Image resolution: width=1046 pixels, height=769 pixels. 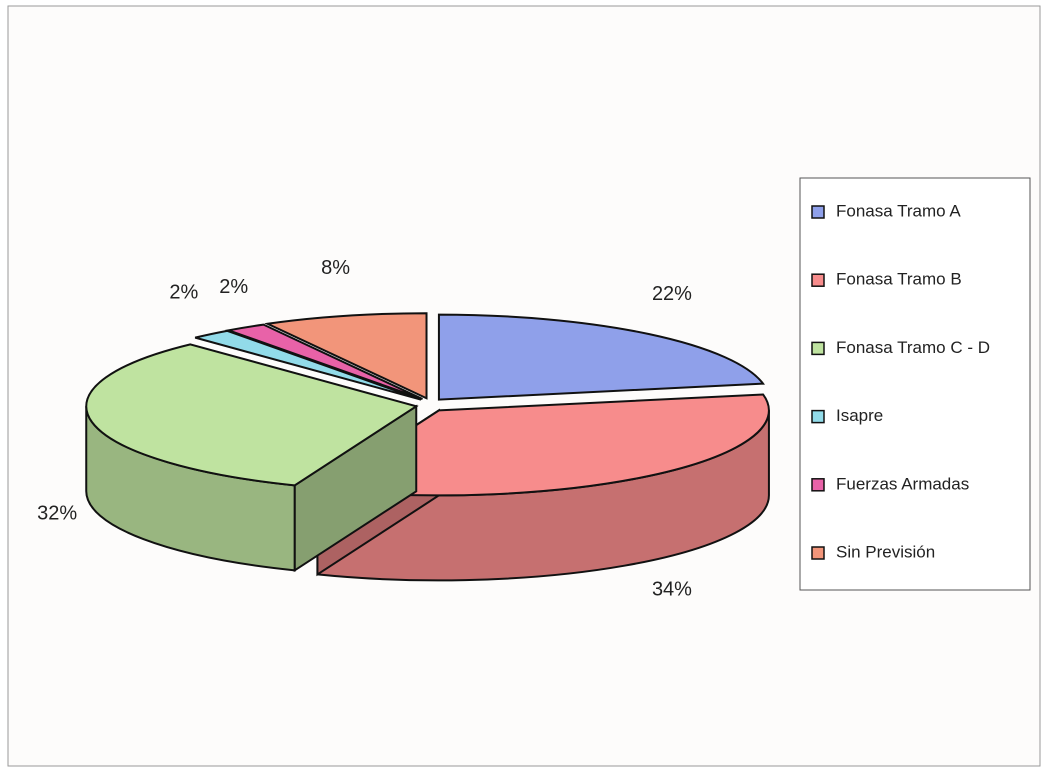 I want to click on legend-box, so click(x=915, y=384).